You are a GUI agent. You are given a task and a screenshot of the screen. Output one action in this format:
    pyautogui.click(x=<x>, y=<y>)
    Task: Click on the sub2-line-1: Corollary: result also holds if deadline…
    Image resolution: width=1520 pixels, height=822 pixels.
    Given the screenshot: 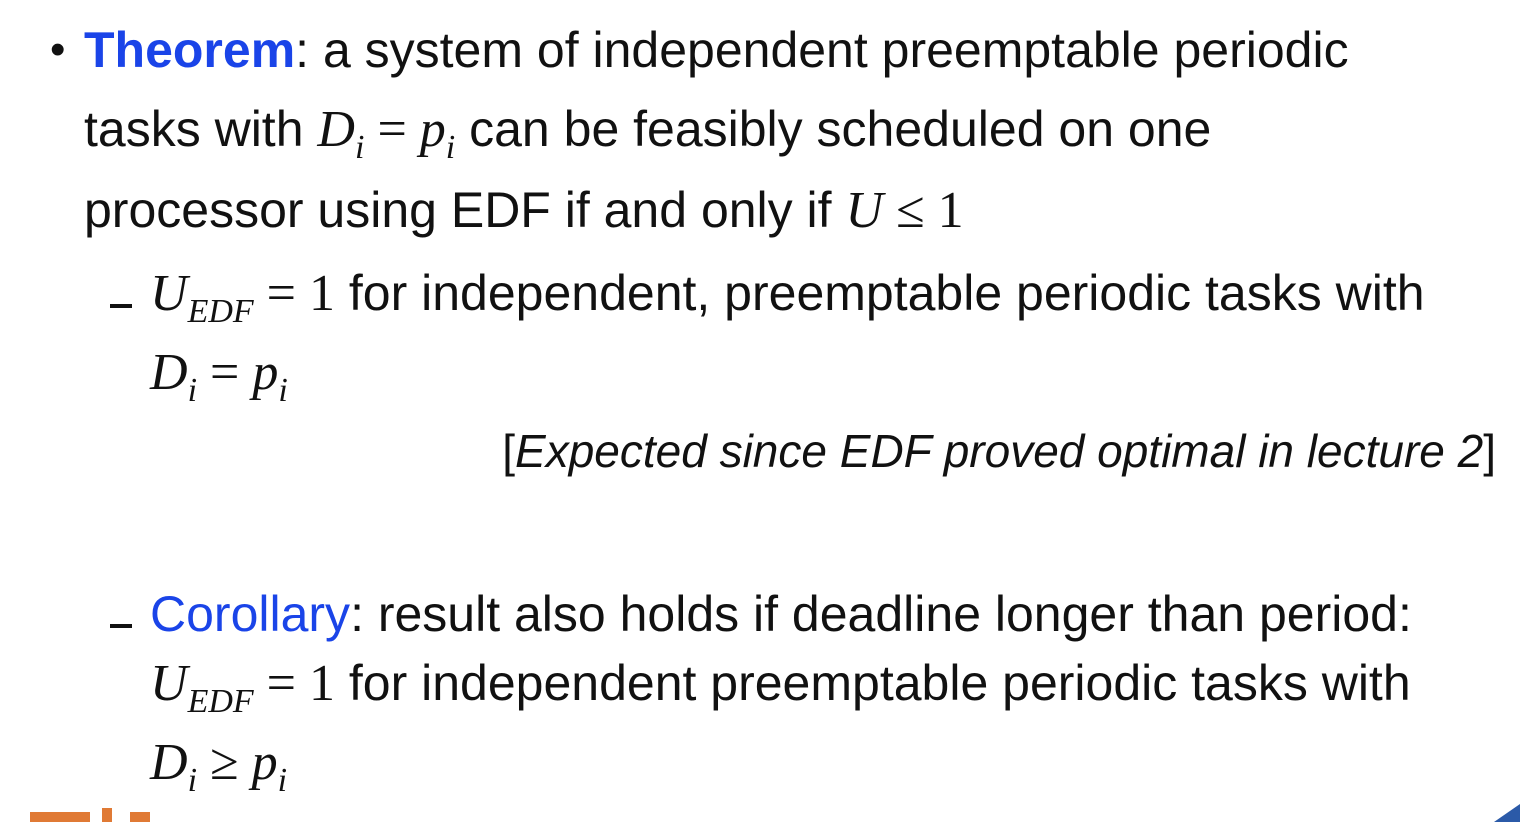 What is the action you would take?
    pyautogui.click(x=781, y=614)
    